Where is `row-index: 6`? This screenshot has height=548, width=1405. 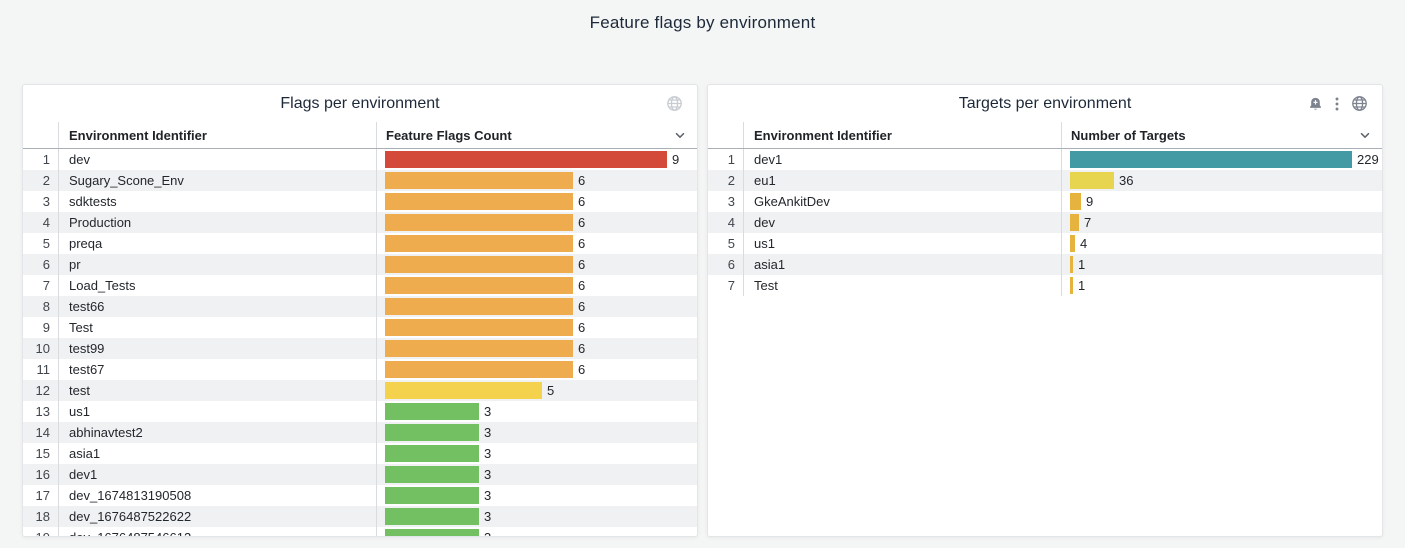
row-index: 6 is located at coordinates (726, 264).